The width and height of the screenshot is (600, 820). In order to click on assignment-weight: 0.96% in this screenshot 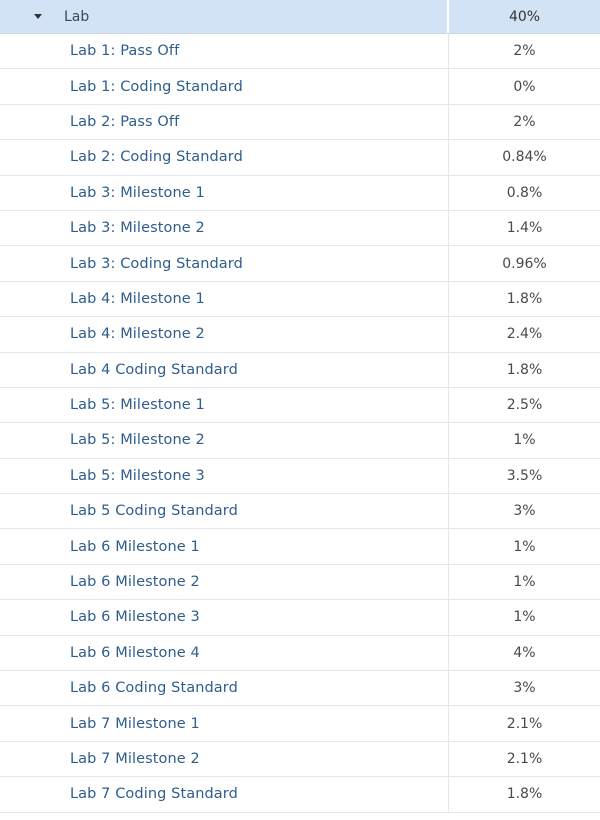, I will do `click(524, 263)`.